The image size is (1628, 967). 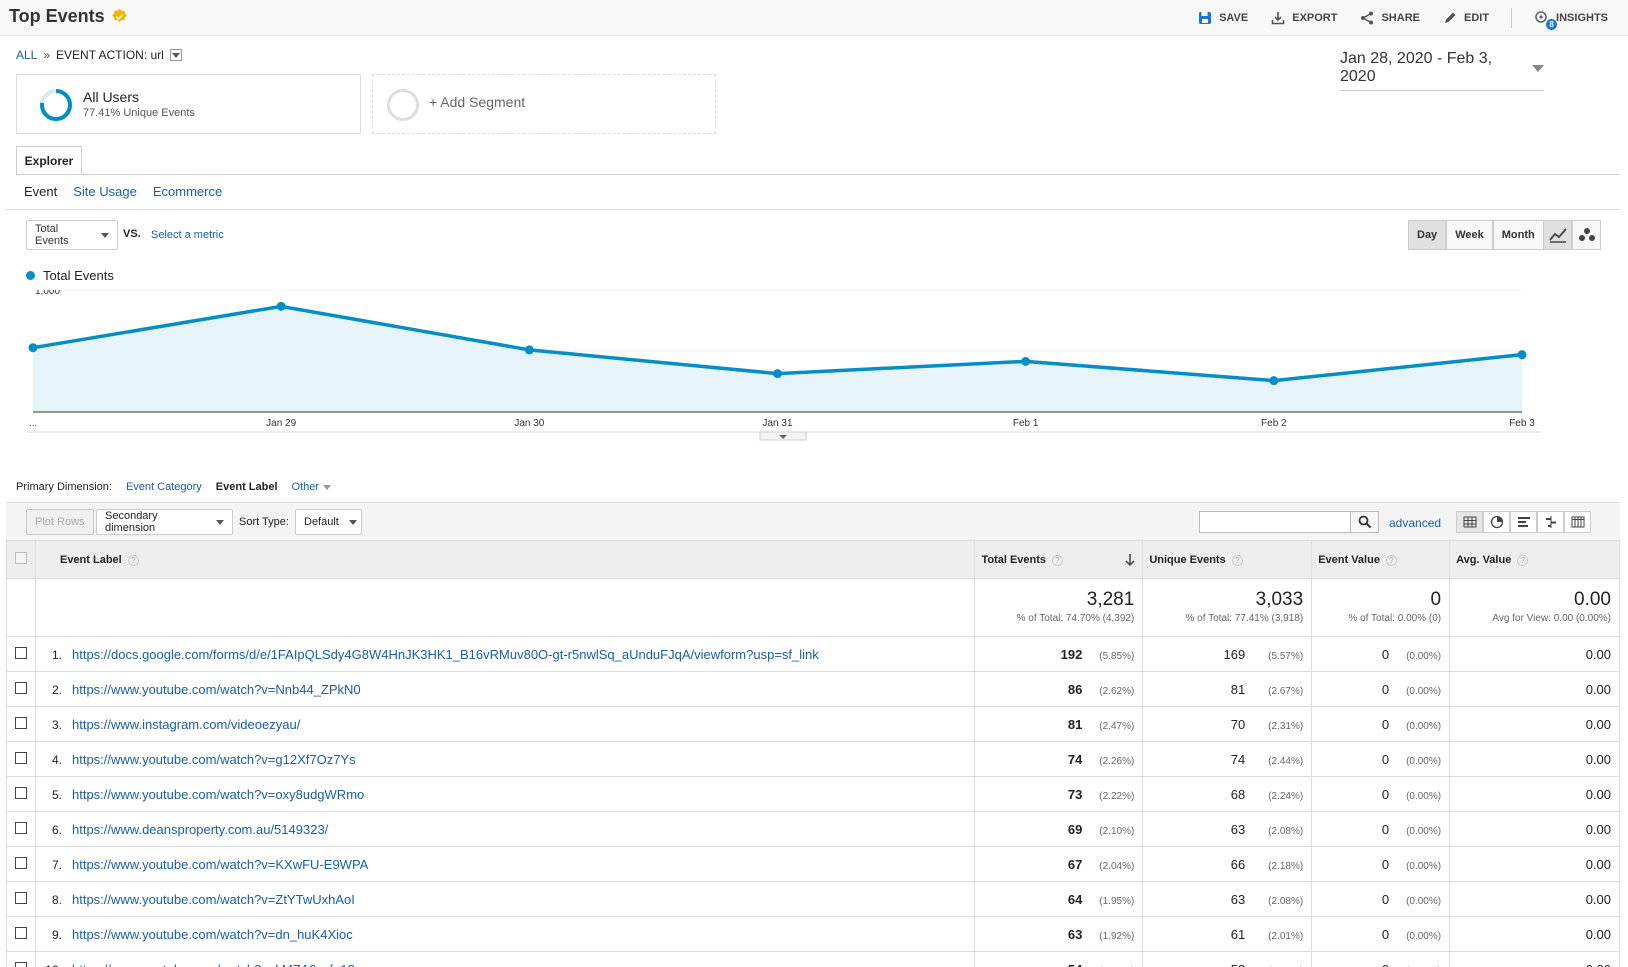 What do you see at coordinates (60, 522) in the screenshot?
I see `plot-rows-button: Plot Rows` at bounding box center [60, 522].